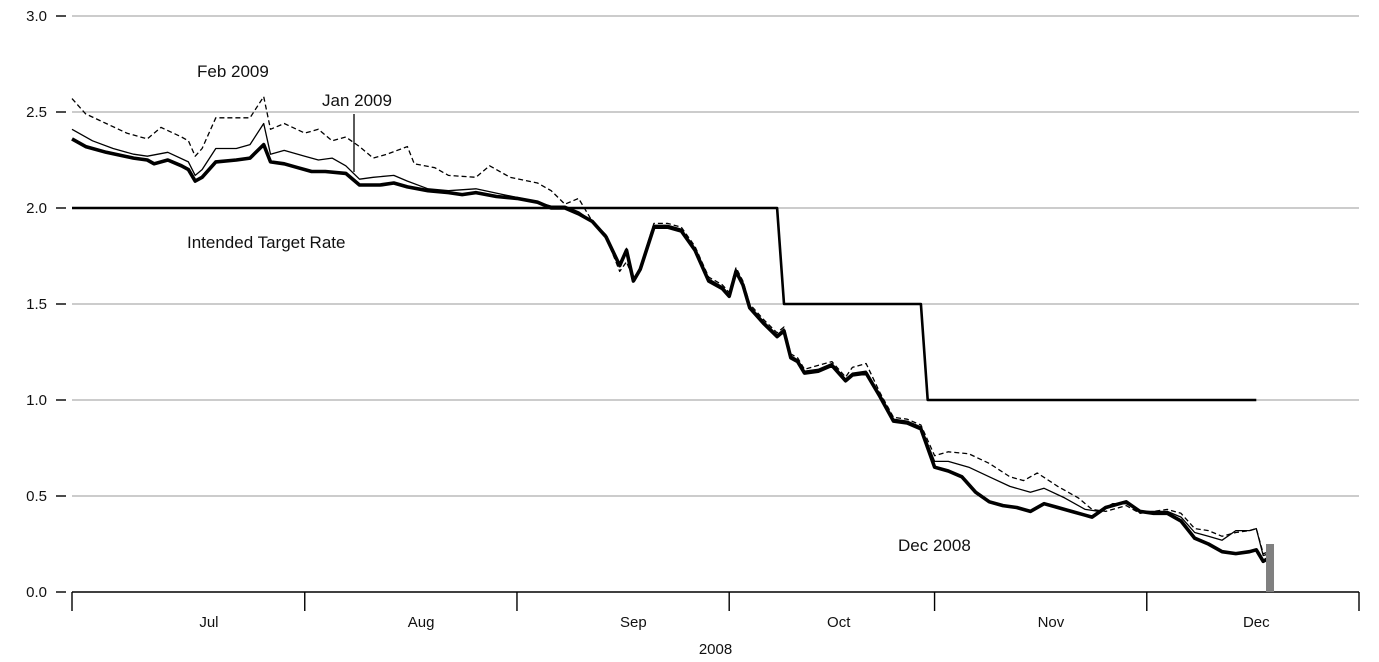  Describe the element at coordinates (36, 16) in the screenshot. I see `y-tick-label: 3.0` at that location.